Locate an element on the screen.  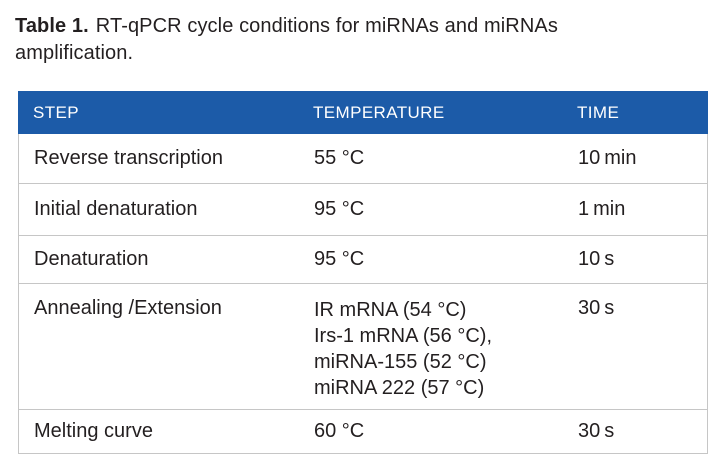
table-header-row: STEP TEMPERATURE TIME is located at coordinates (363, 112).